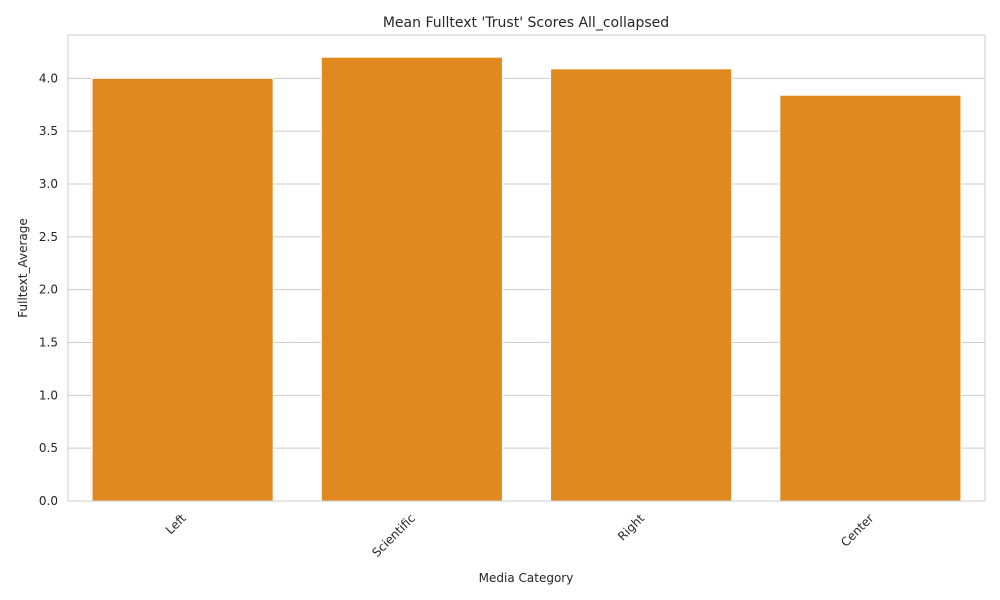  Describe the element at coordinates (526, 578) in the screenshot. I see `x-axis-label: Media Category` at that location.